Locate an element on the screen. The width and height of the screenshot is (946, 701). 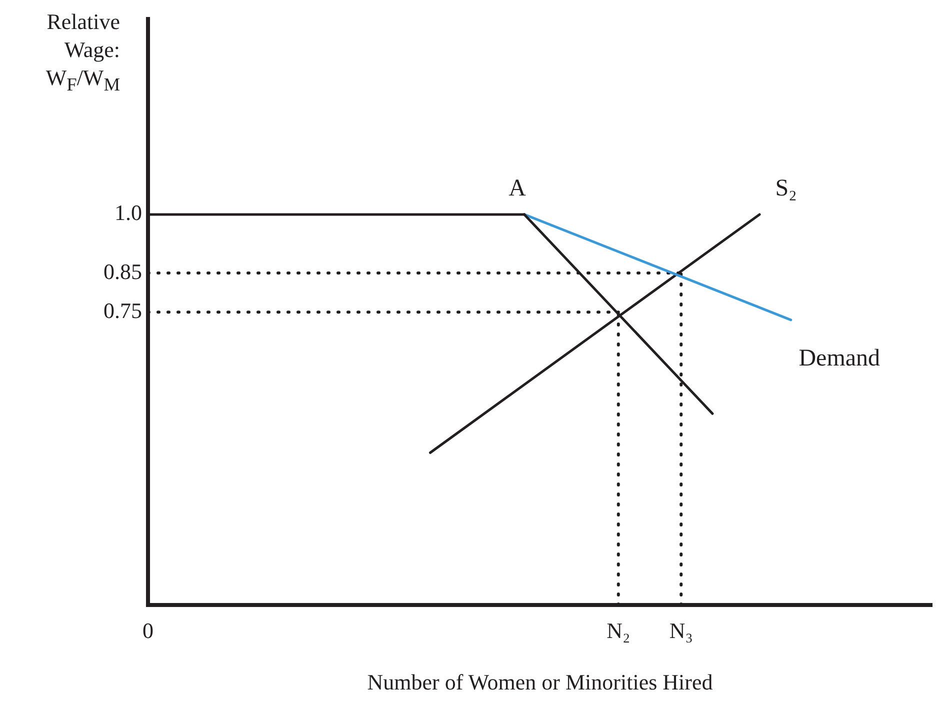
x-axis-title: Number of Women or Minorities Hired is located at coordinates (540, 682).